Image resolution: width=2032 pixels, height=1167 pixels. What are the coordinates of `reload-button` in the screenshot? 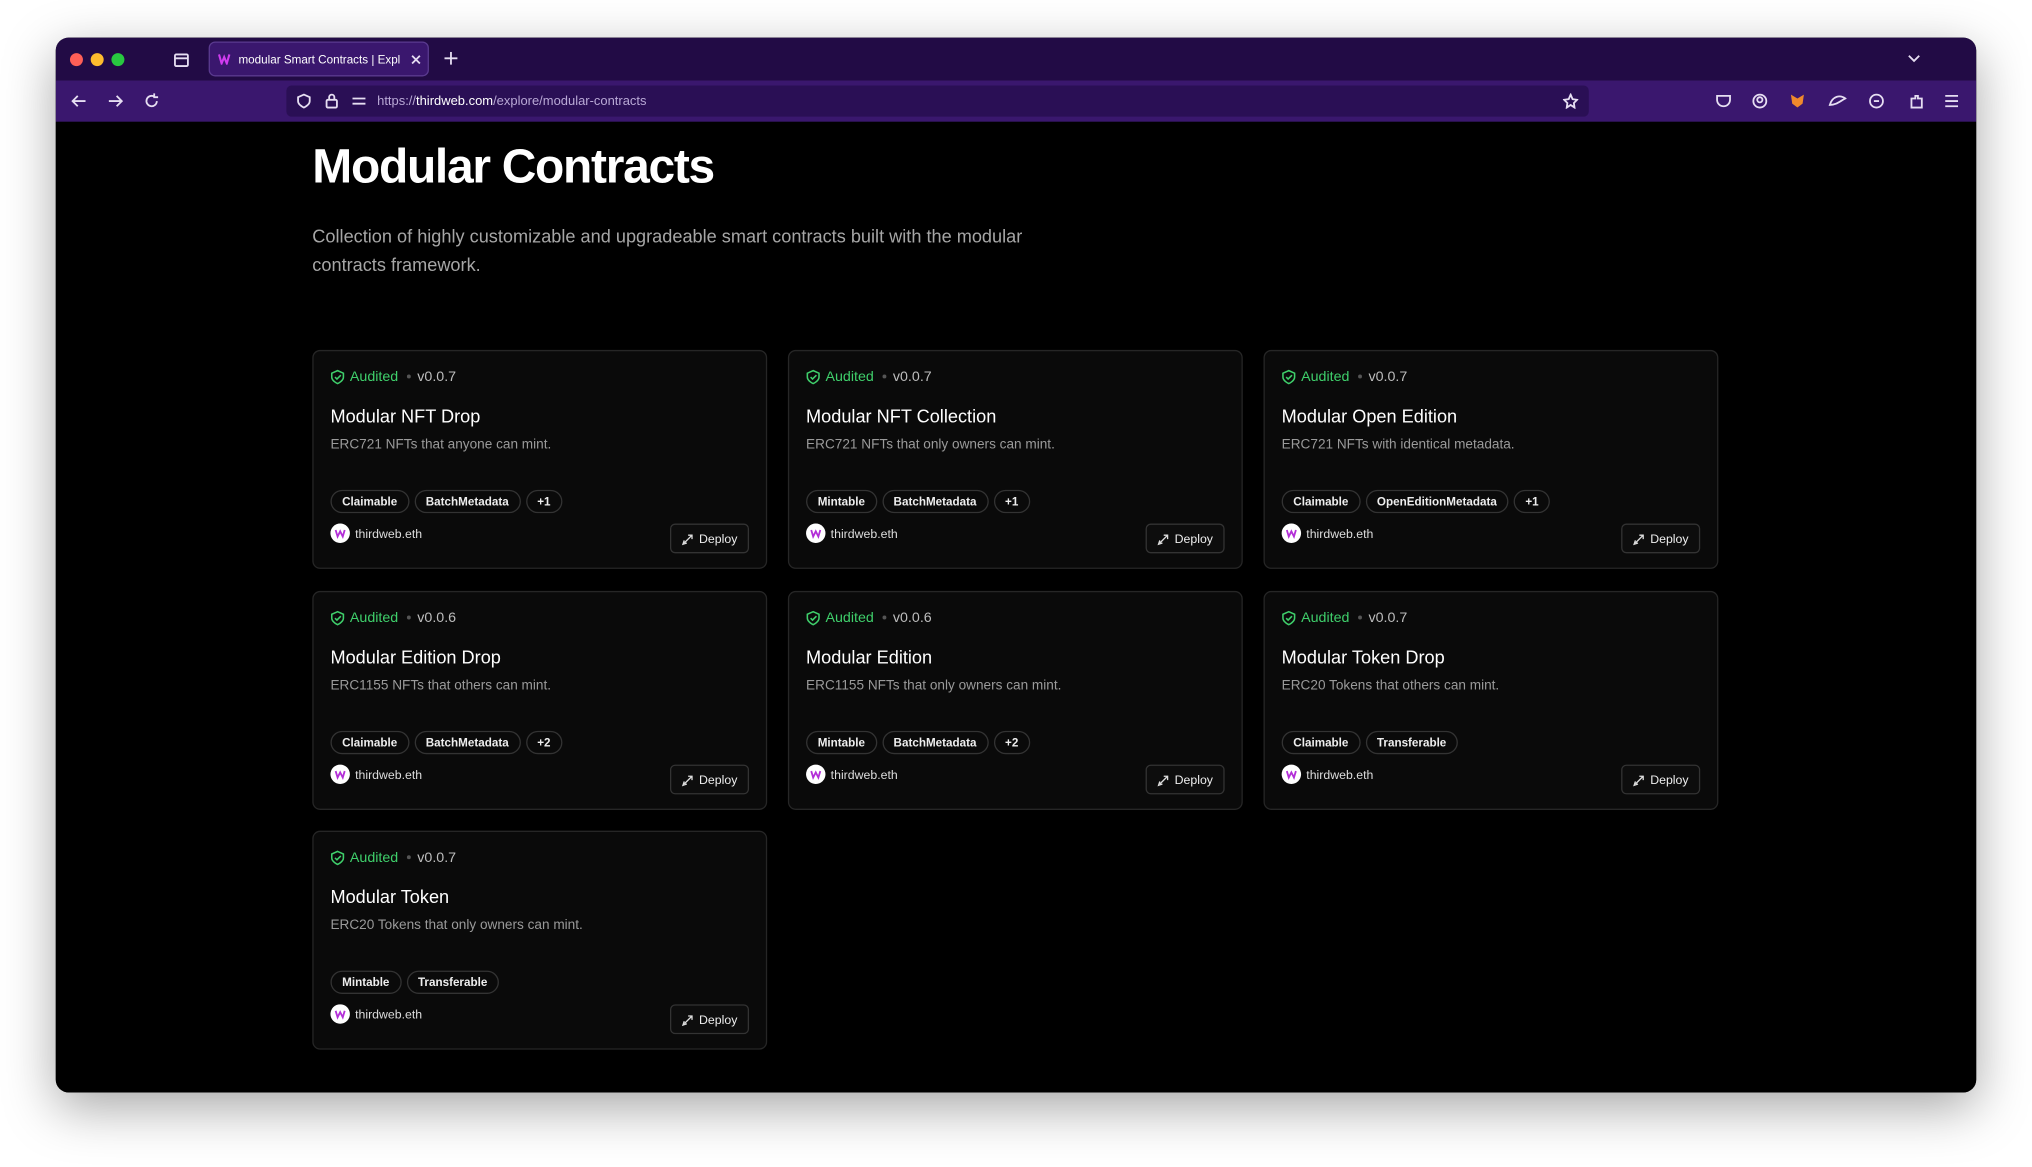 It's located at (152, 101).